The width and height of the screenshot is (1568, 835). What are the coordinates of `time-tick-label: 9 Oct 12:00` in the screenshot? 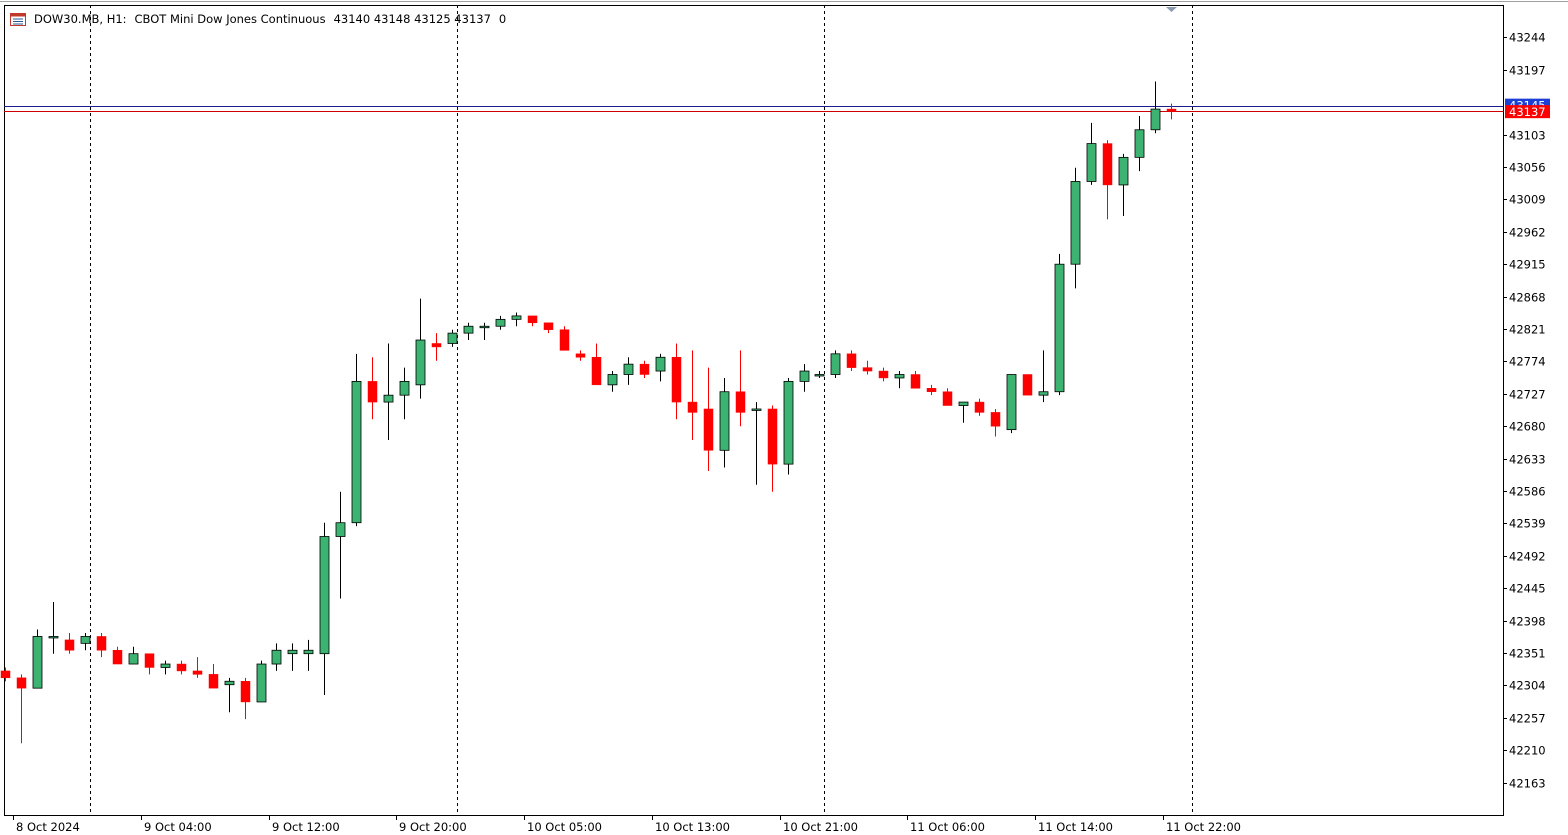 It's located at (306, 827).